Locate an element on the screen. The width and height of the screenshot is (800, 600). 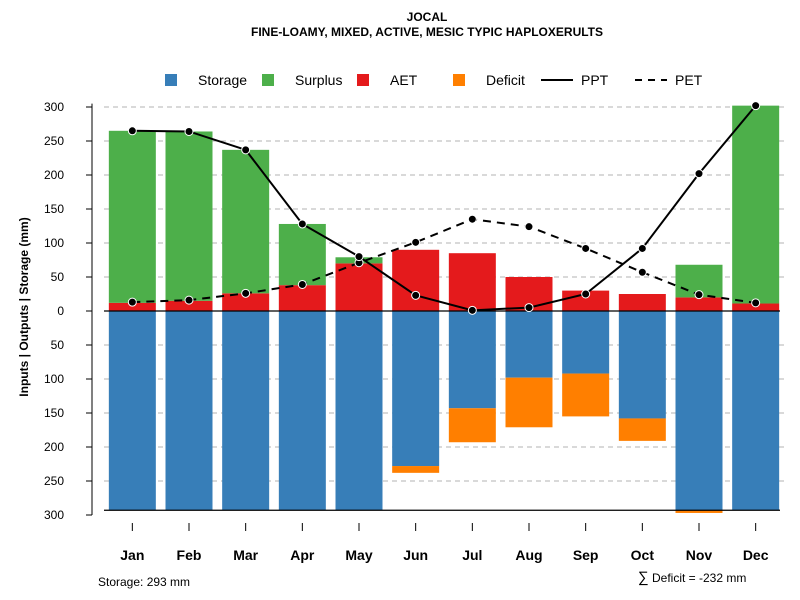
x-tick-label: Nov is located at coordinates (699, 555).